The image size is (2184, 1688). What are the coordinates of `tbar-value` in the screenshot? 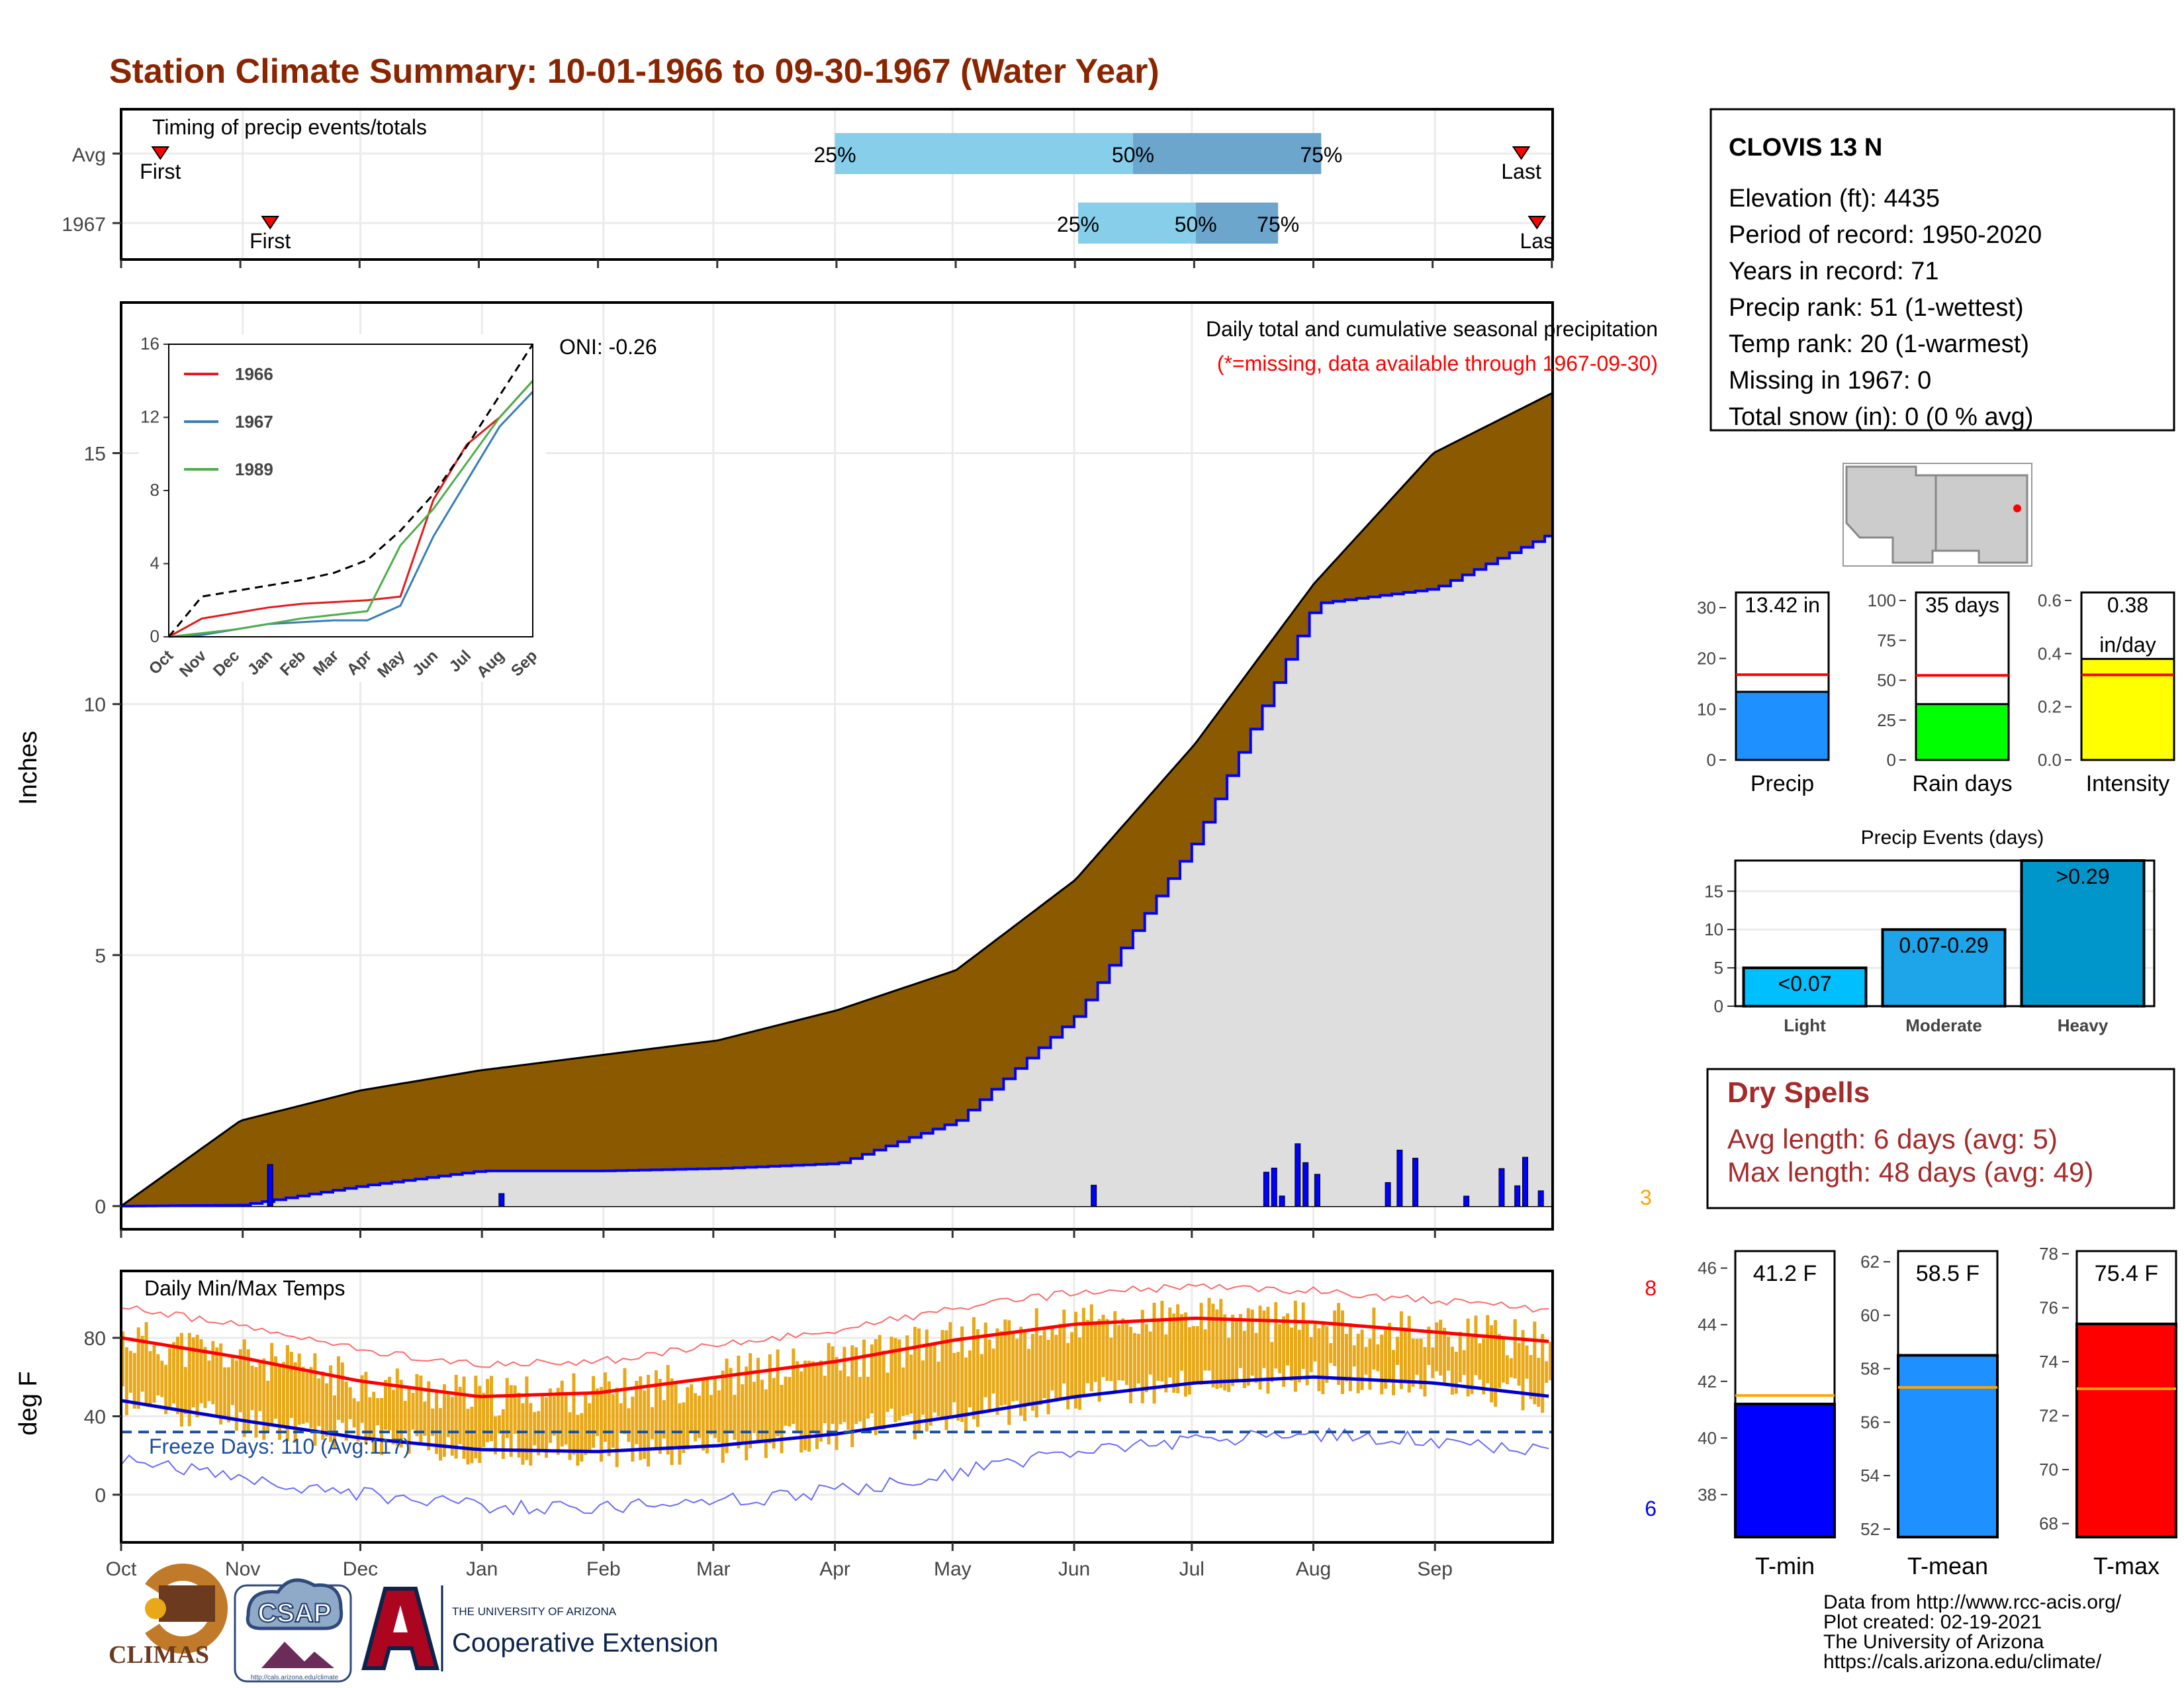 It's located at (1948, 1446).